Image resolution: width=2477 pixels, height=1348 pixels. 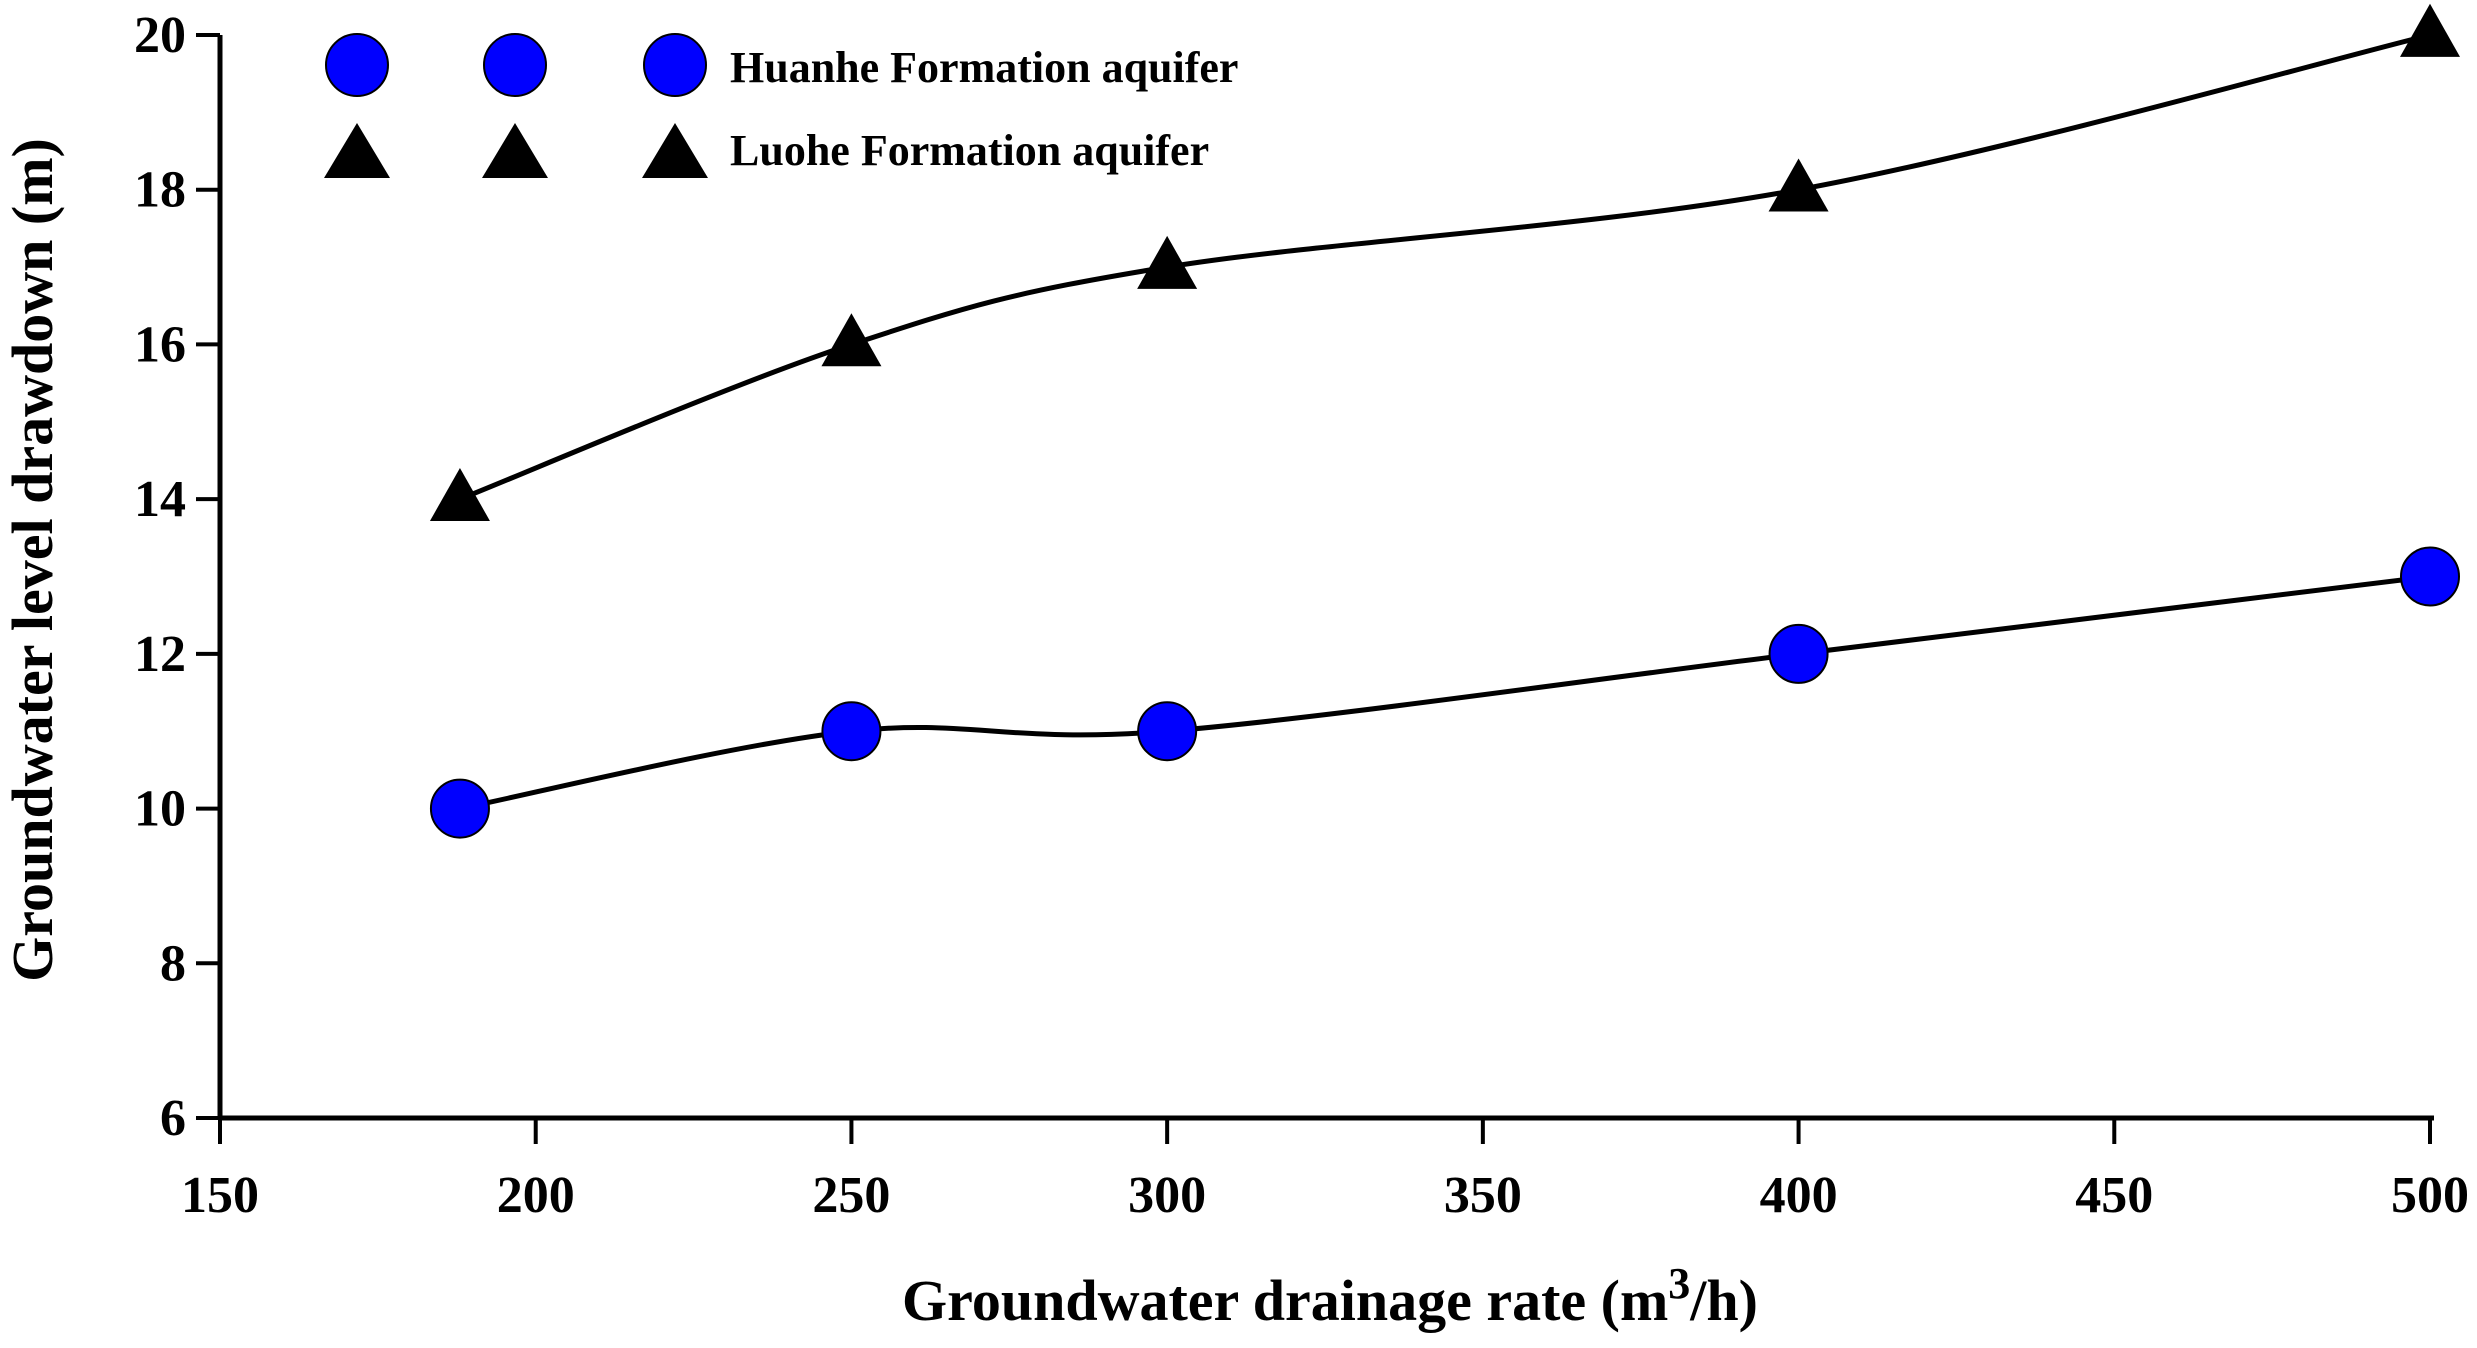 What do you see at coordinates (160, 654) in the screenshot?
I see `y-tick-label: 12` at bounding box center [160, 654].